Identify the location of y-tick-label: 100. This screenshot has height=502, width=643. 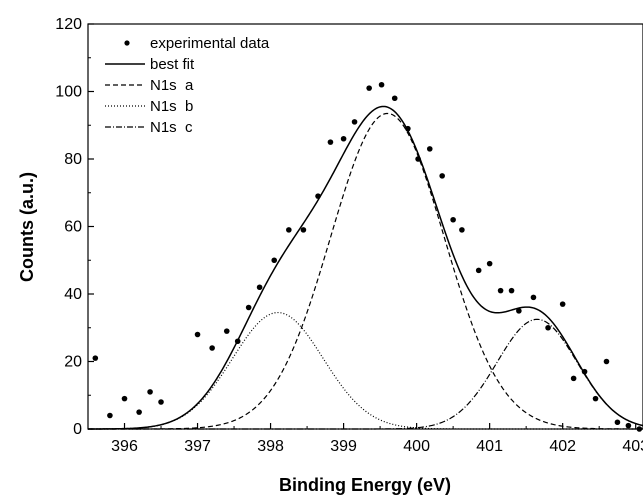
(68, 92).